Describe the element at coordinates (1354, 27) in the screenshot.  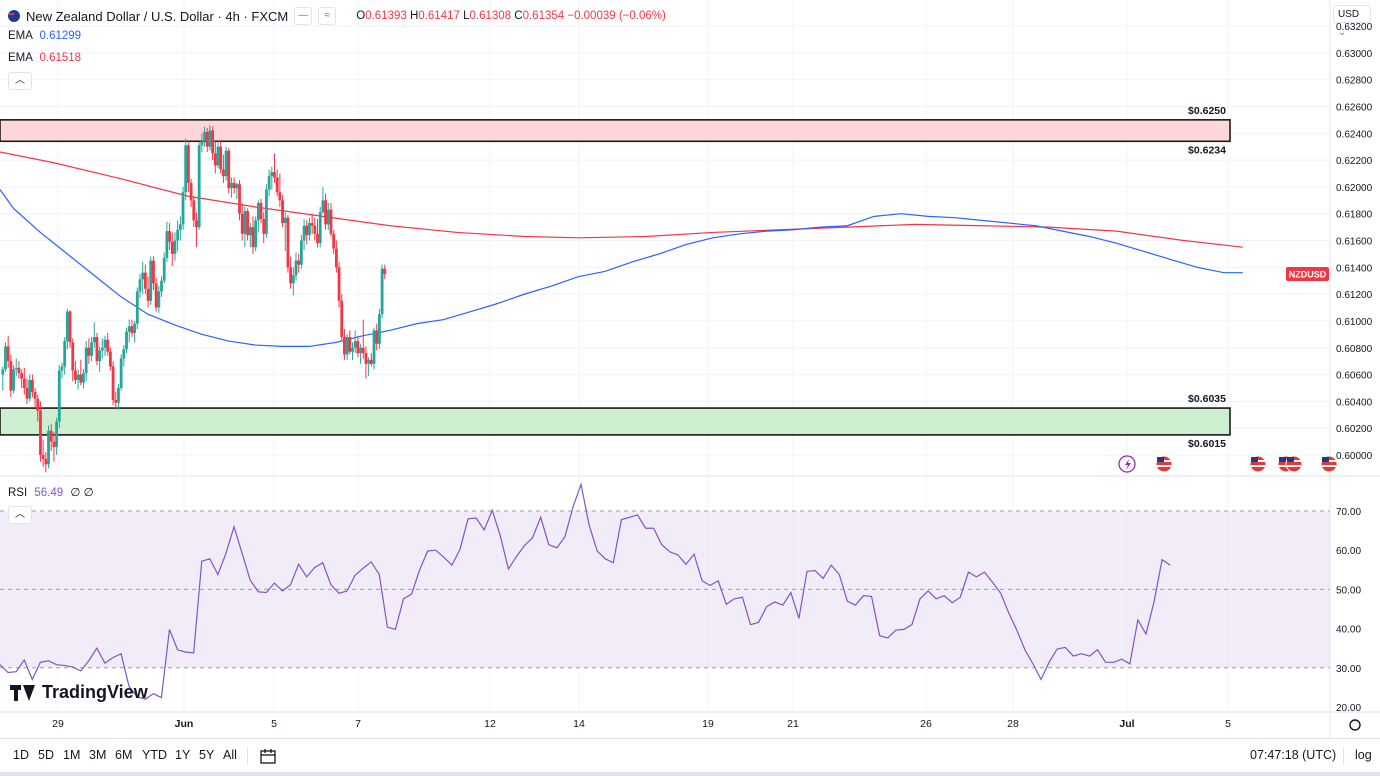
I see `price-tick-label: 0.63200` at that location.